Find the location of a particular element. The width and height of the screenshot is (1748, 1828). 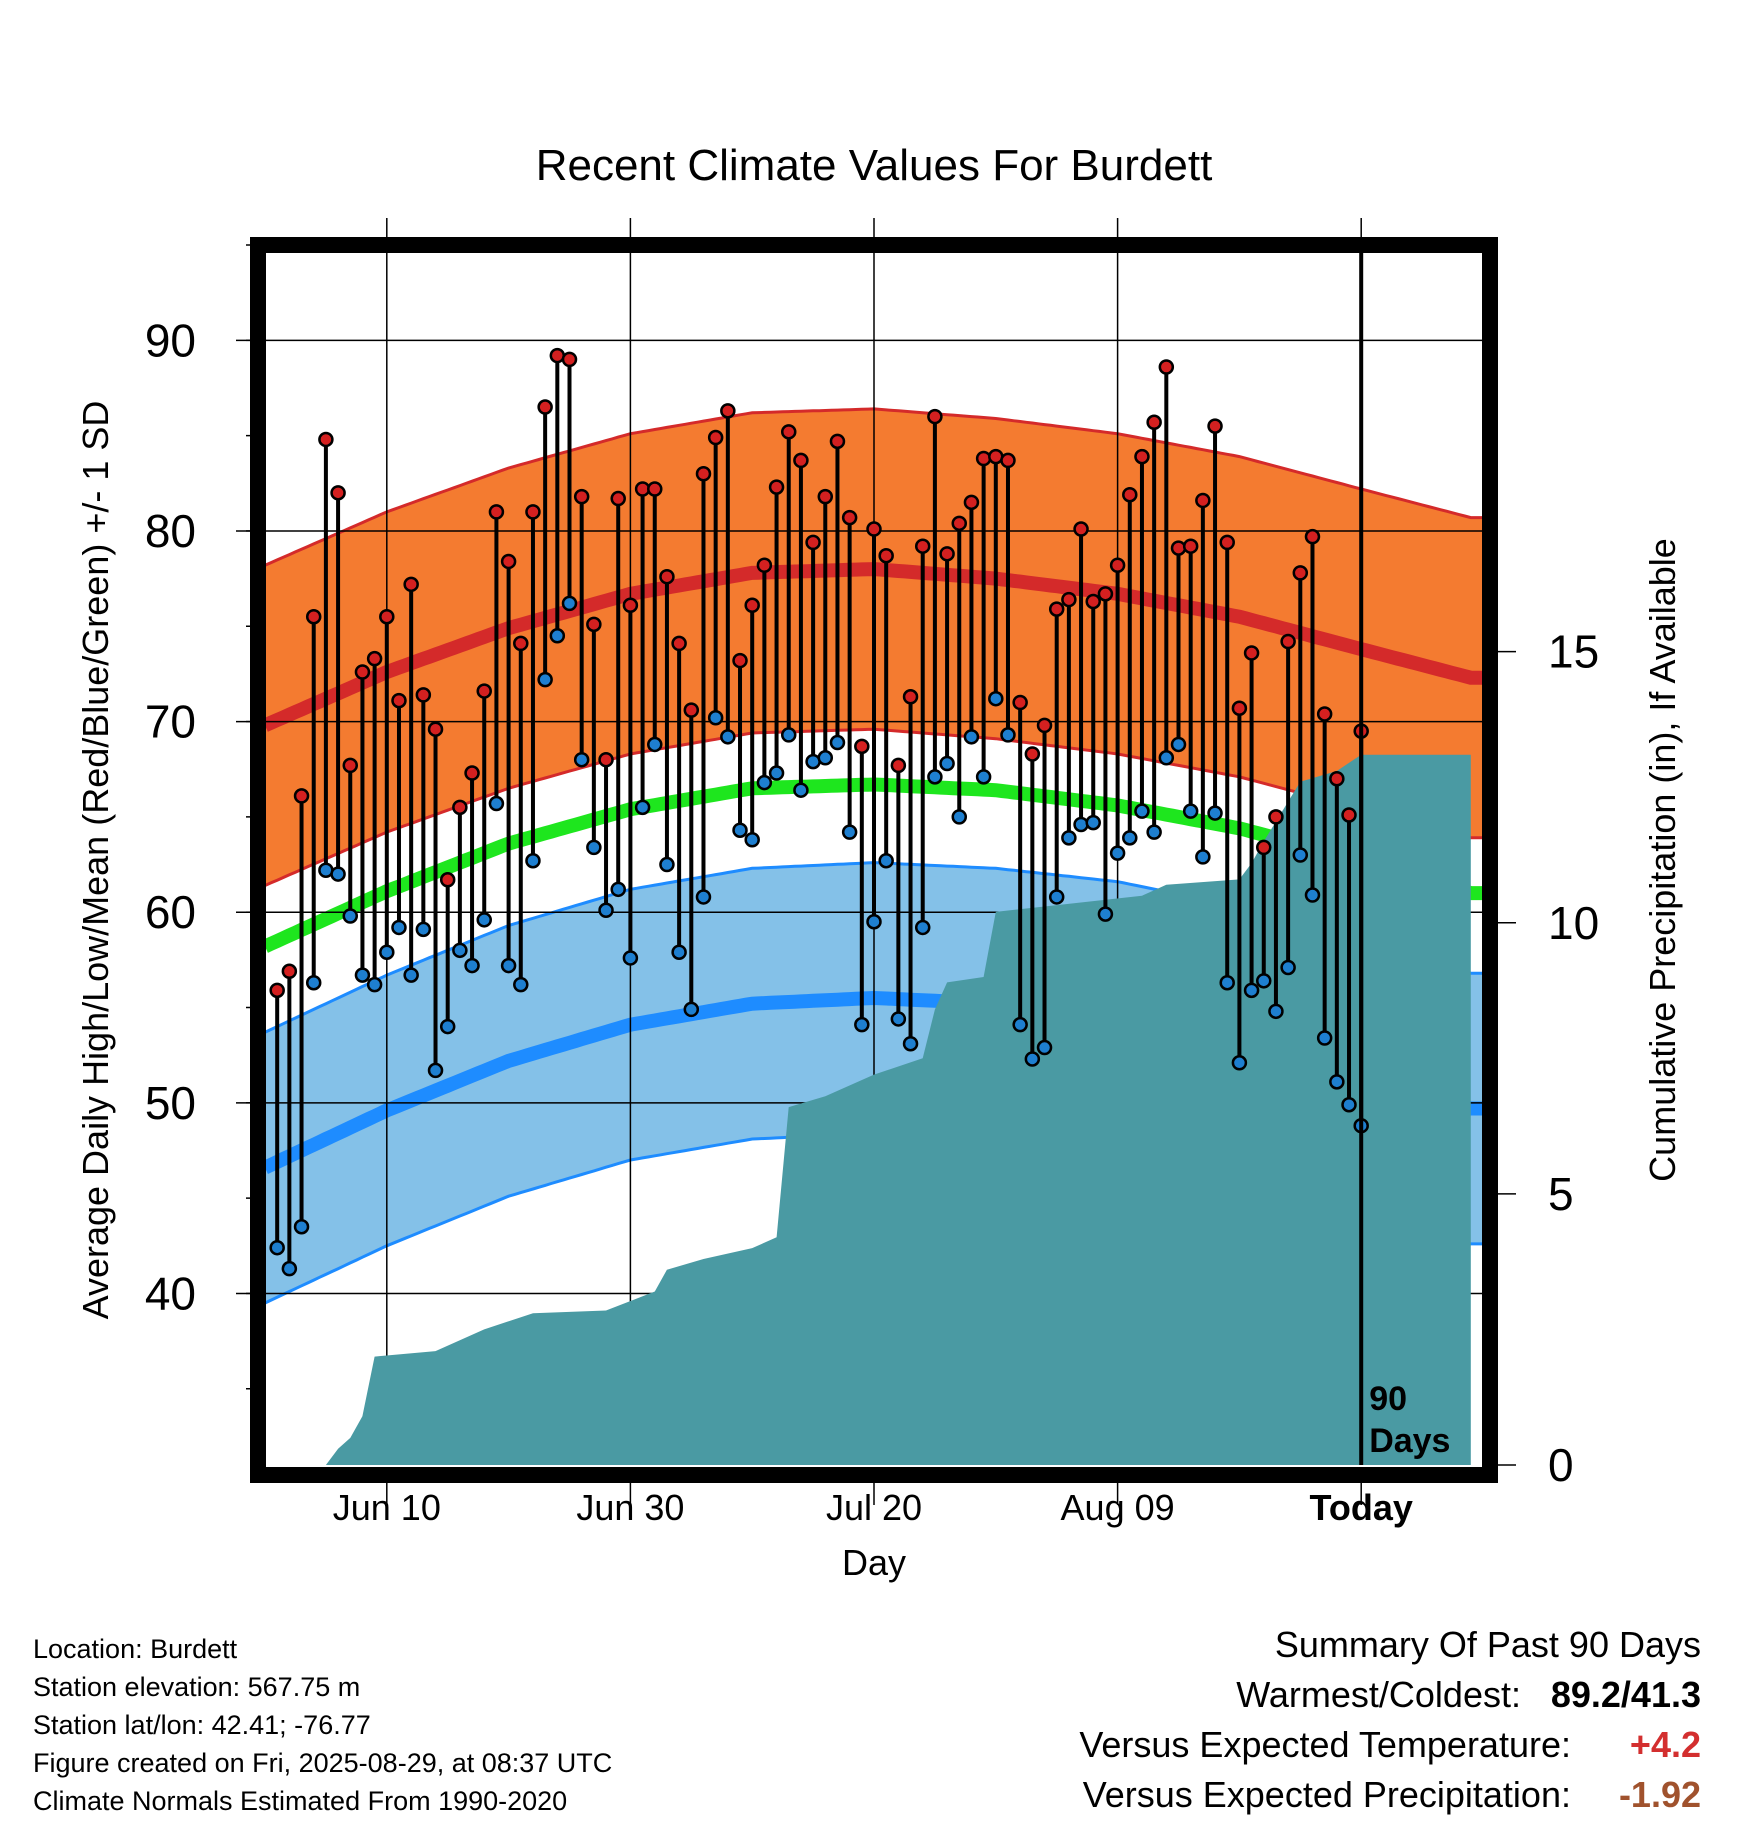

y-left-tick-label: 90 is located at coordinates (170, 340).